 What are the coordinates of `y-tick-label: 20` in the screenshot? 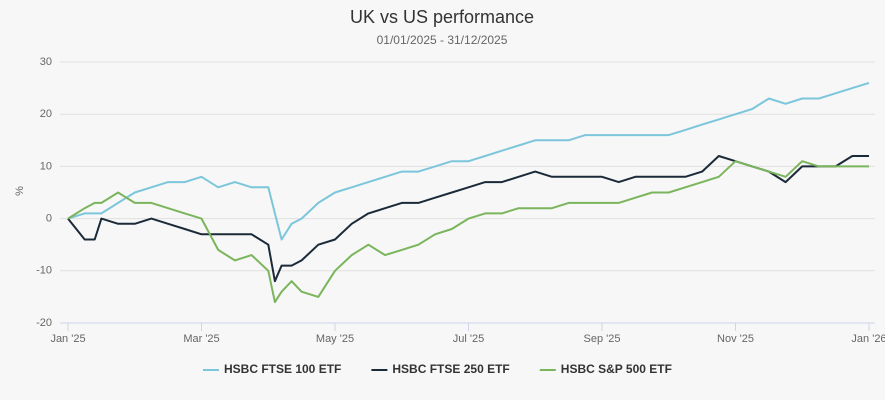 It's located at (46, 114).